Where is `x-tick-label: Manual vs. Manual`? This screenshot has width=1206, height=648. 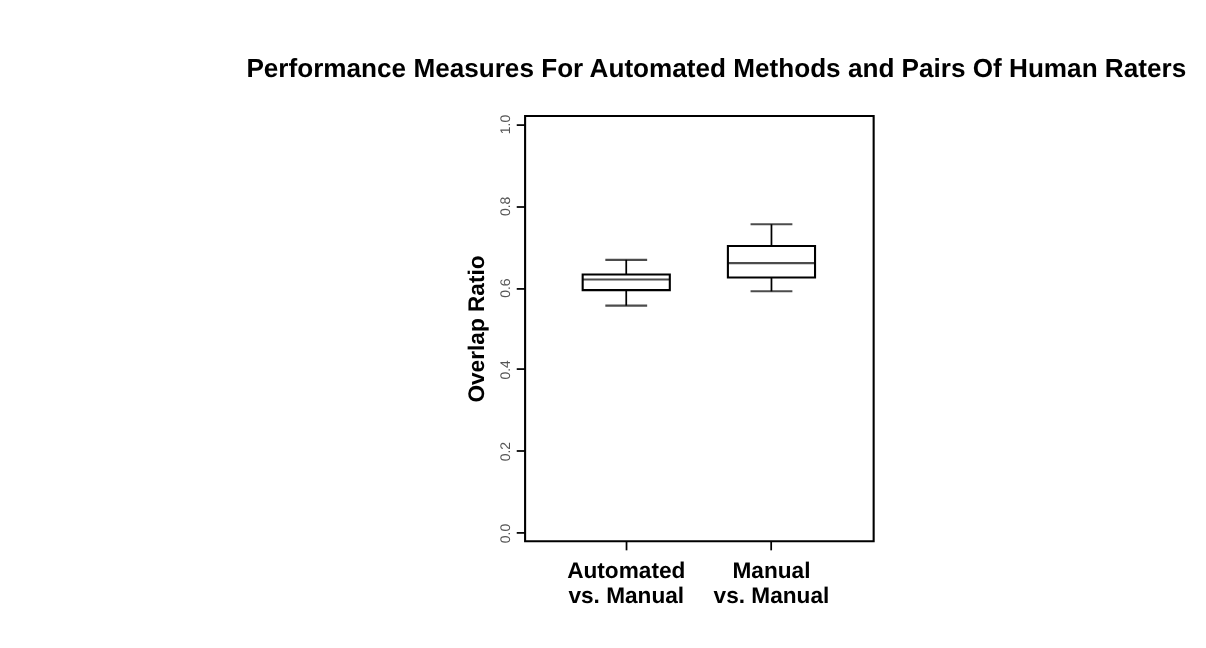
x-tick-label: Manual vs. Manual is located at coordinates (771, 584).